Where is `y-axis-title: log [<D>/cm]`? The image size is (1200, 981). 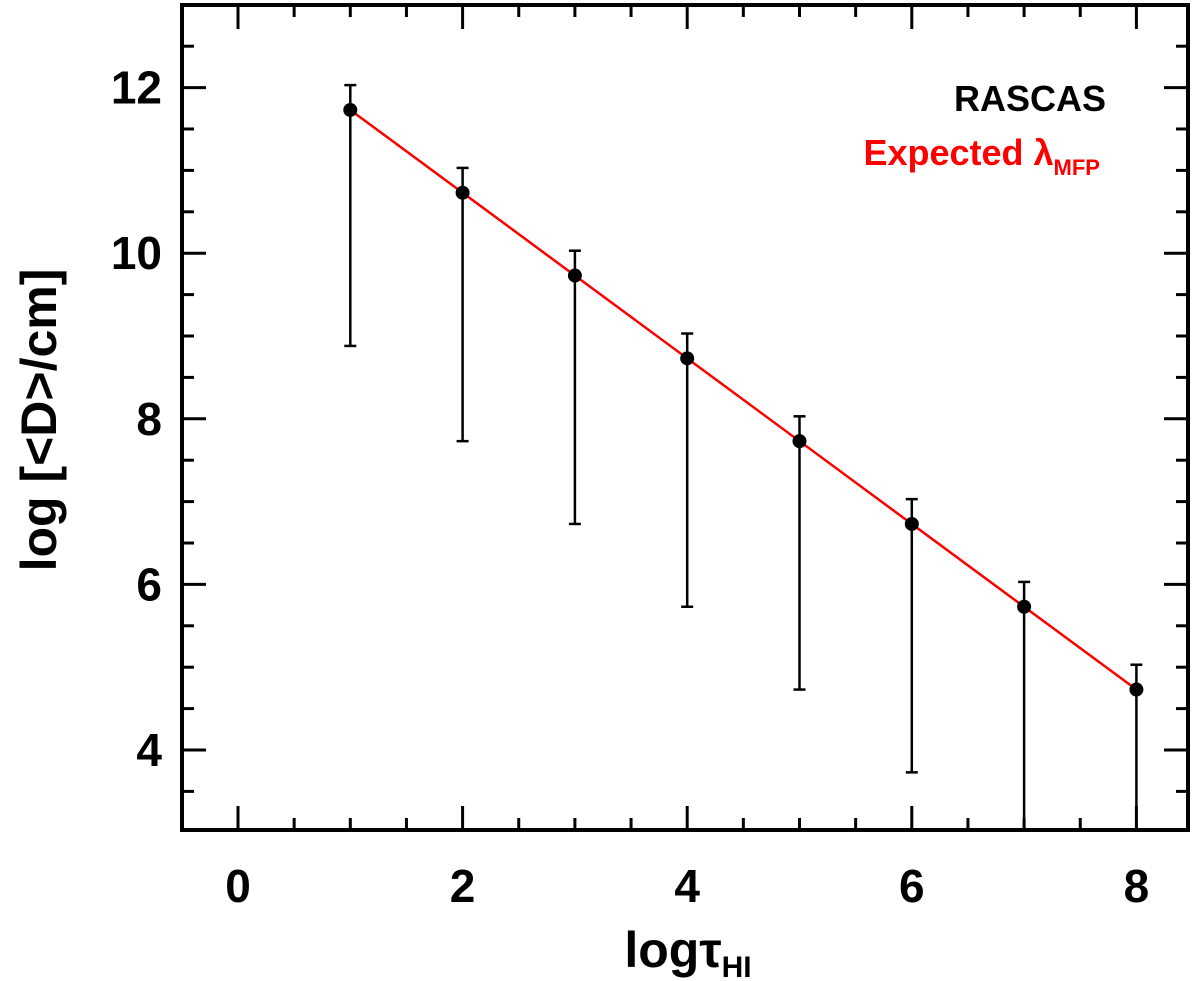
y-axis-title: log [<D>/cm] is located at coordinates (39, 420).